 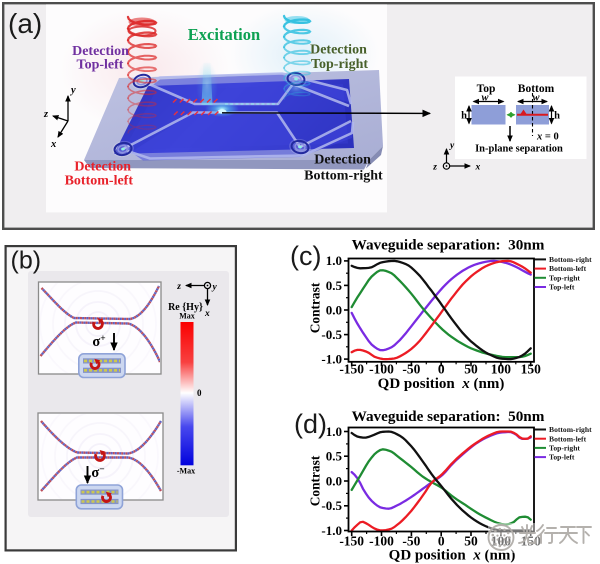 What do you see at coordinates (486, 89) in the screenshot?
I see `svg-text: Top` at bounding box center [486, 89].